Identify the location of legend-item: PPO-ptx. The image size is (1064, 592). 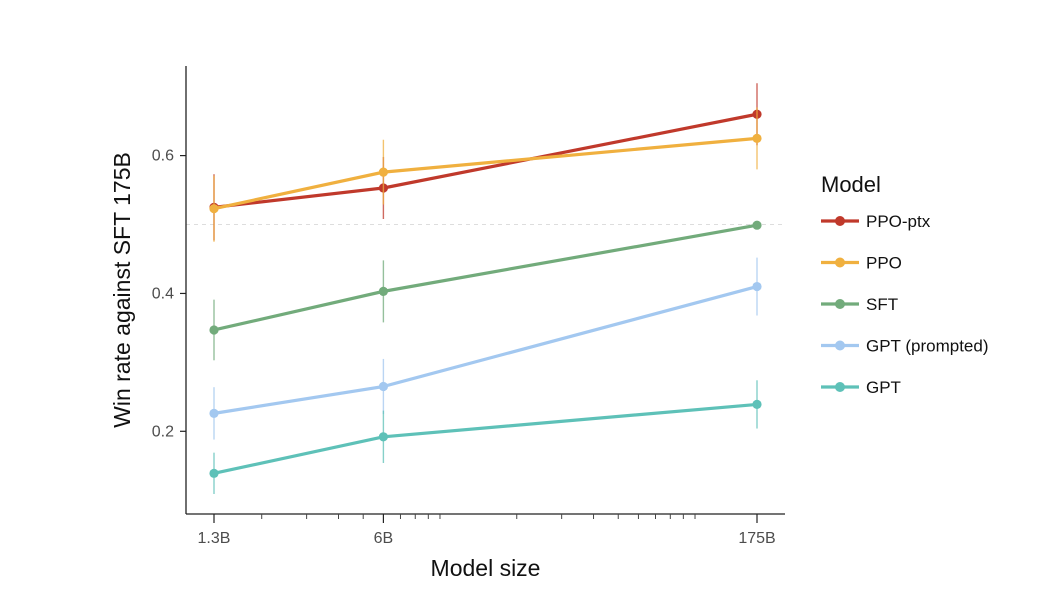
(876, 221).